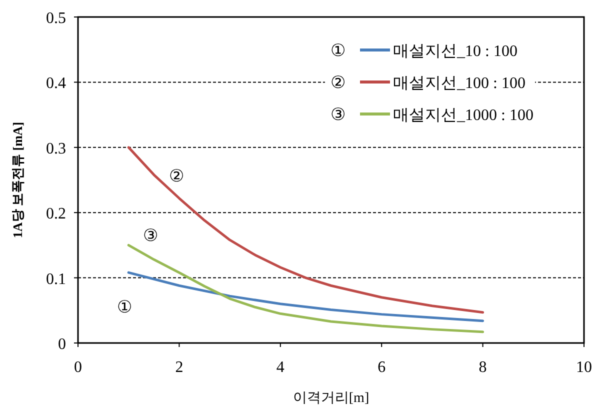 The image size is (599, 411). What do you see at coordinates (78, 367) in the screenshot?
I see `x-tick-label: 0` at bounding box center [78, 367].